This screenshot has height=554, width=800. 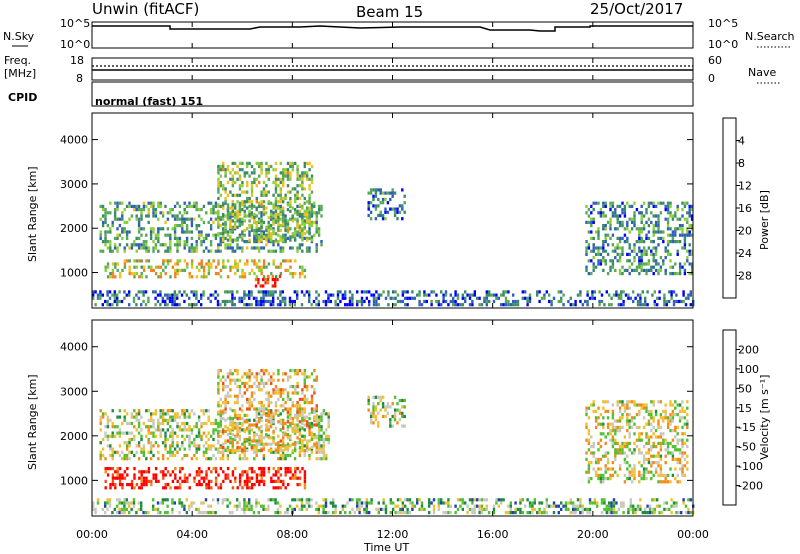 I want to click on echo-cell-1-1940, so click(x=153, y=506).